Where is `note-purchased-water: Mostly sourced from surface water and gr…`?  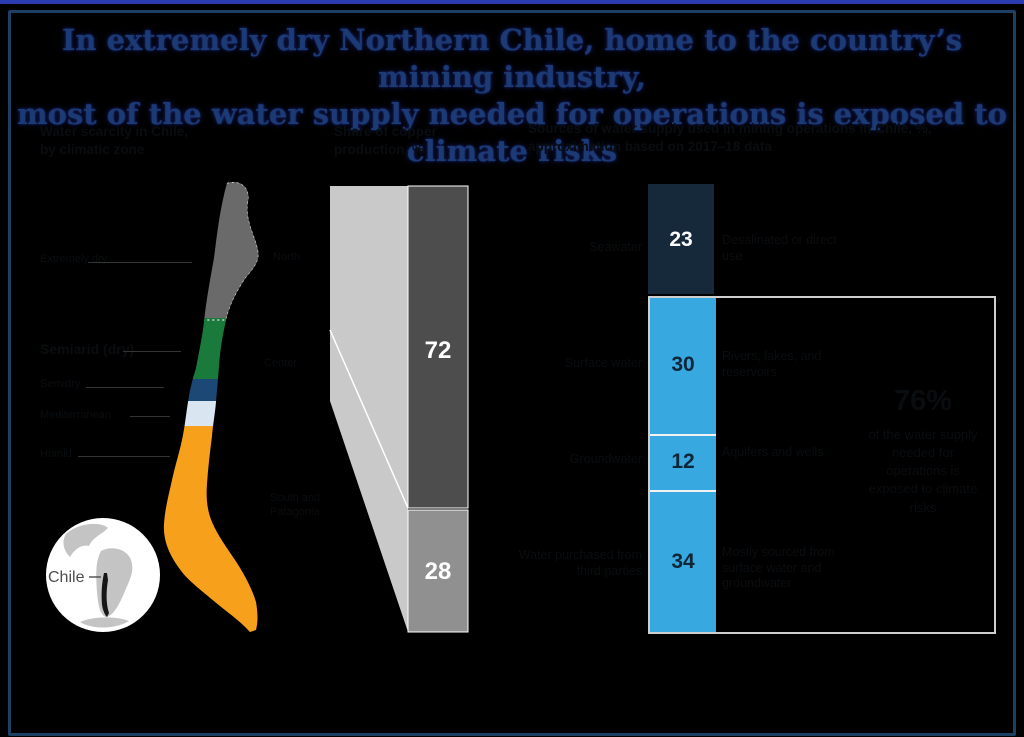
note-purchased-water: Mostly sourced from surface water and gr… is located at coordinates (778, 568).